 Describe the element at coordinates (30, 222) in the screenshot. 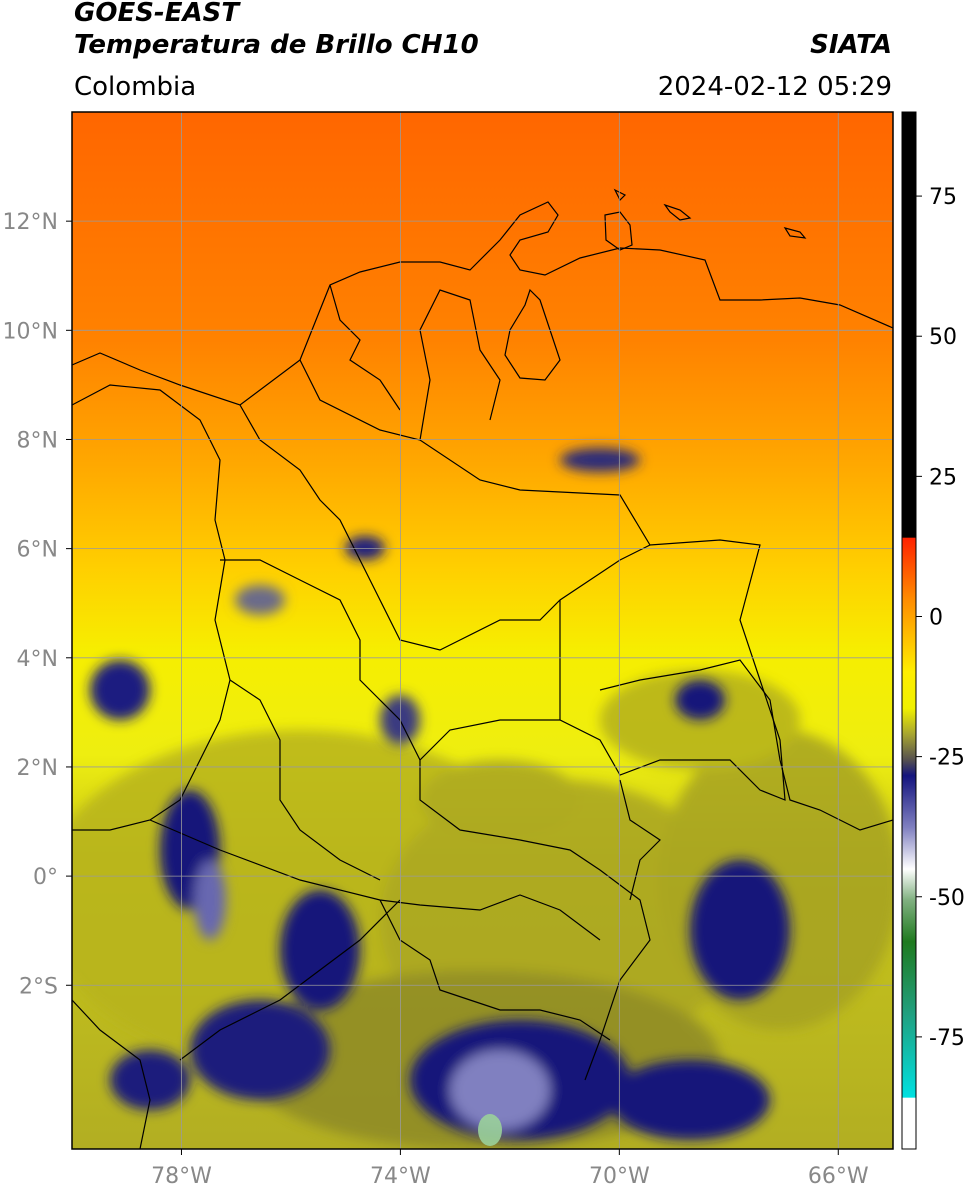

I see `lat-tick-label: 12°N` at that location.